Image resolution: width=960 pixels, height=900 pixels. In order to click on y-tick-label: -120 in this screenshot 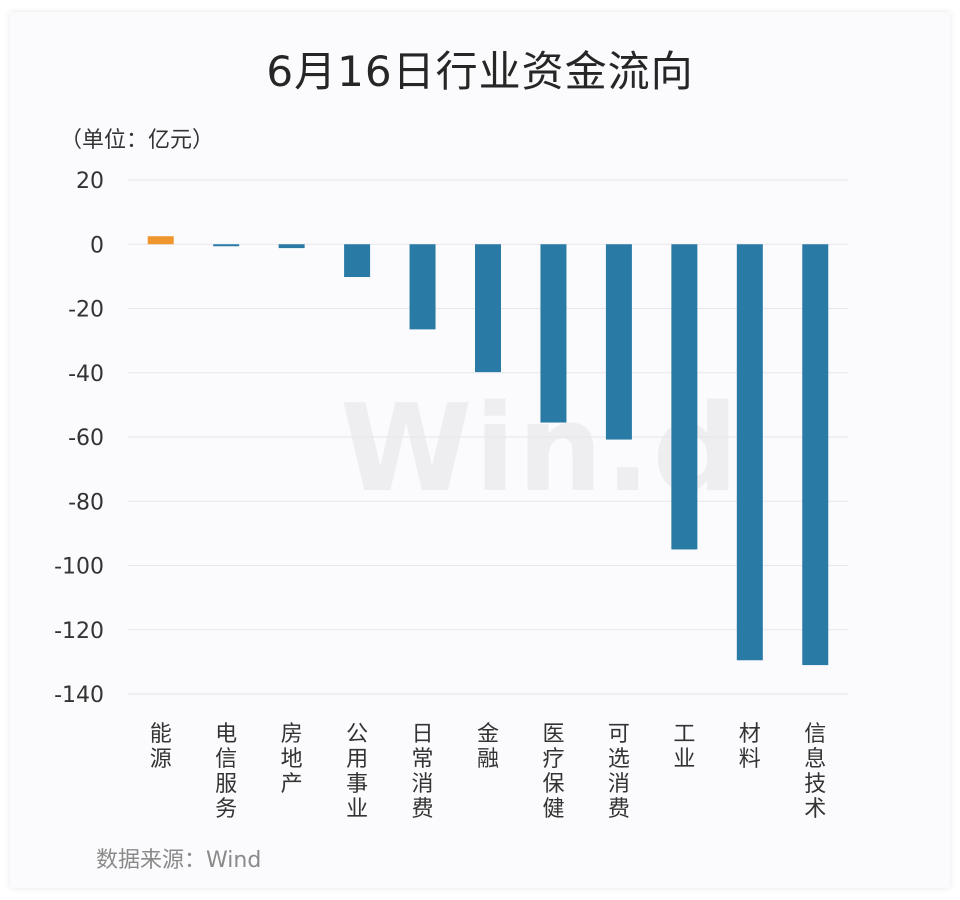, I will do `click(79, 631)`.